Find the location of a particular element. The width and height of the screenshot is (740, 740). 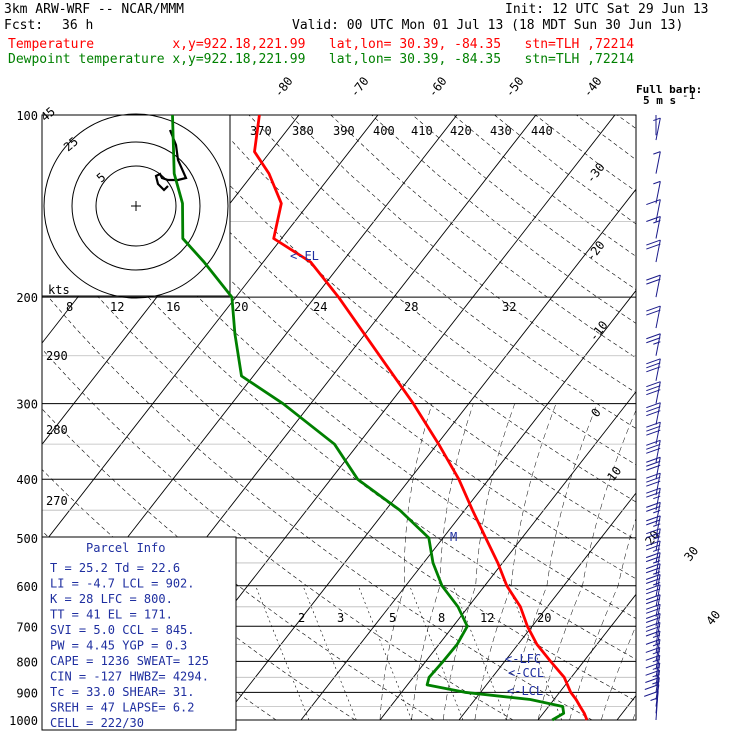

level-marker-ccl: <-CCL is located at coordinates (526, 673).